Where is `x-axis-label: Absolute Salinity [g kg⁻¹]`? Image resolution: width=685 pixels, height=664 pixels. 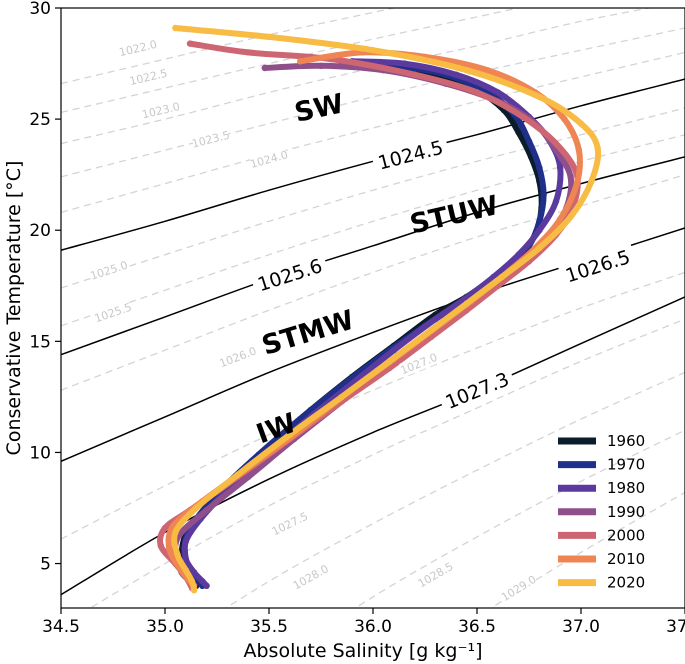 x-axis-label: Absolute Salinity [g kg⁻¹] is located at coordinates (362, 651).